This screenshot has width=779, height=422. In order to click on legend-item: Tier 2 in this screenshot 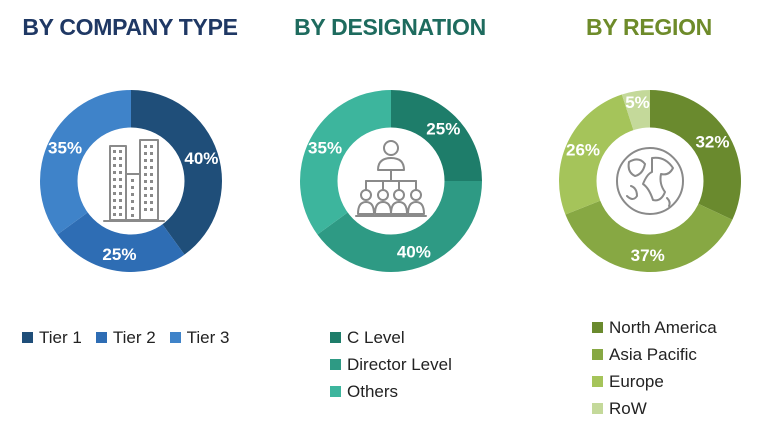, I will do `click(125, 337)`.